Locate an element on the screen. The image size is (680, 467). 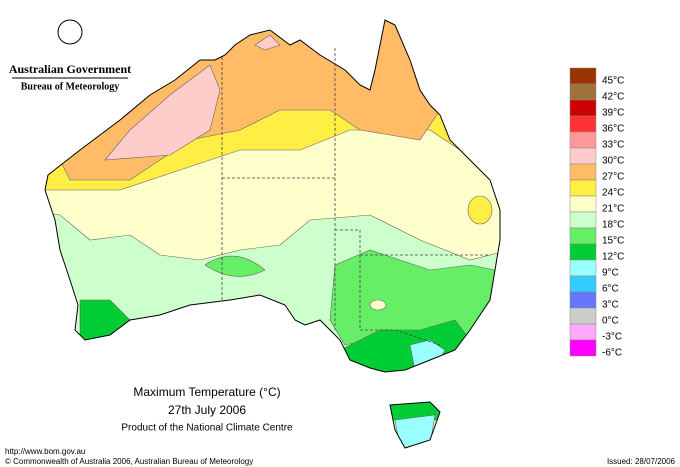
legend-label: -3°C is located at coordinates (612, 337).